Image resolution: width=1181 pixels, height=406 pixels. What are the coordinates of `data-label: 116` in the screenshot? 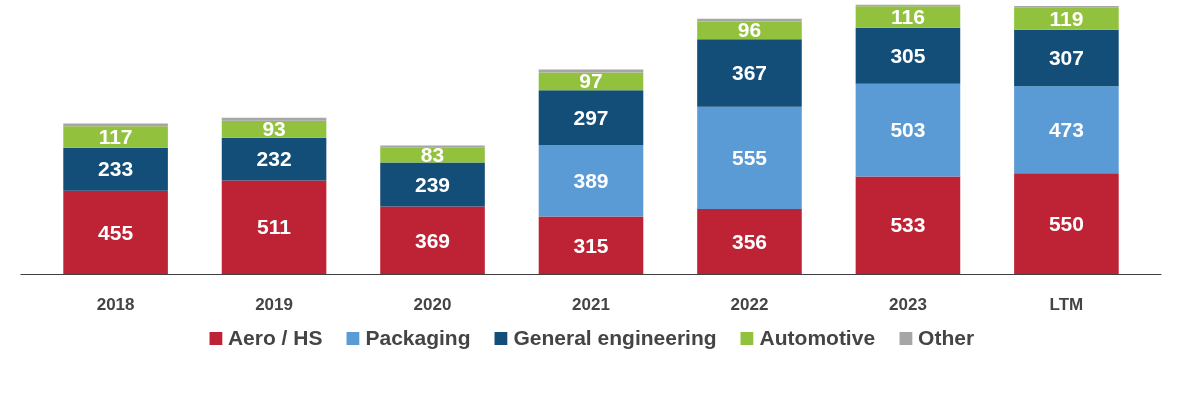 It's located at (908, 17).